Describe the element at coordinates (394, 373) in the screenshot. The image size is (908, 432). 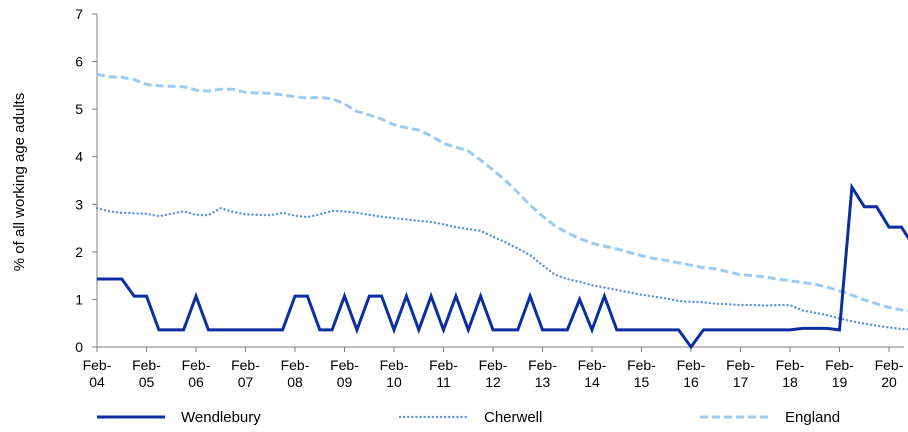
I see `x-tick-label: Feb-10` at that location.